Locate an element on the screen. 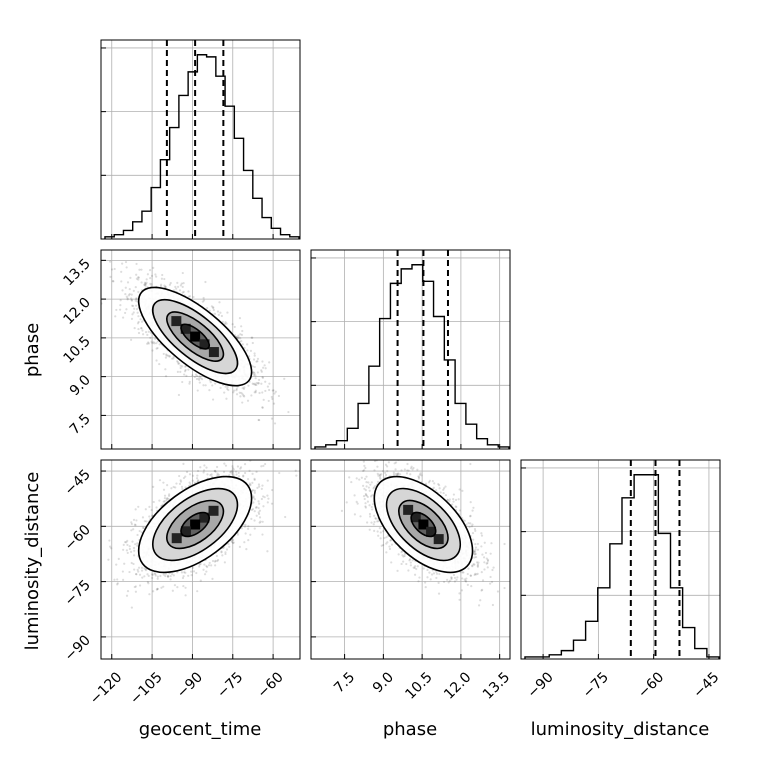 This screenshot has width=760, height=760. histogram-step-phase is located at coordinates (412, 356).